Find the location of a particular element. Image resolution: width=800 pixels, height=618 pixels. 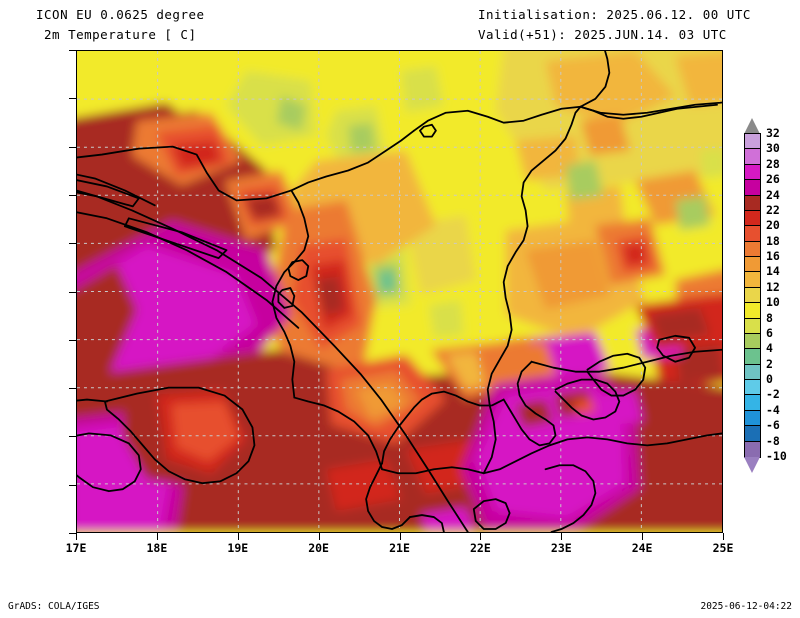

colorbar-label: 0 is located at coordinates (769, 379).